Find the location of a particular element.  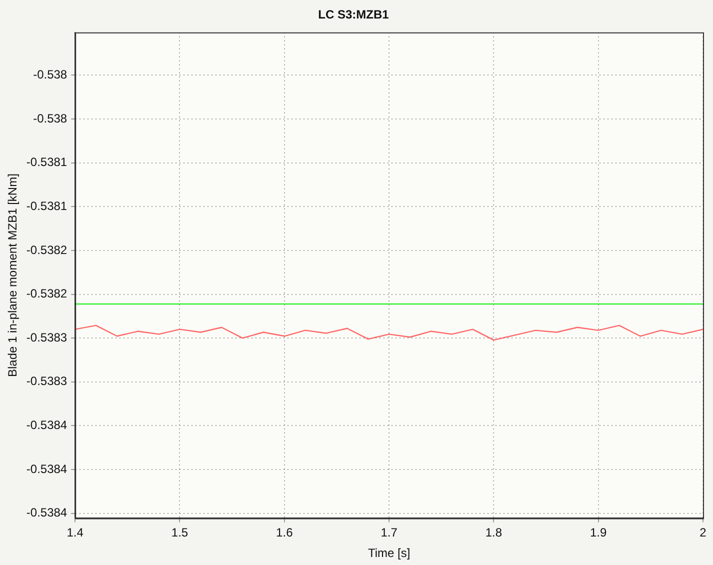

x-tick-label: 1.7 is located at coordinates (389, 533).